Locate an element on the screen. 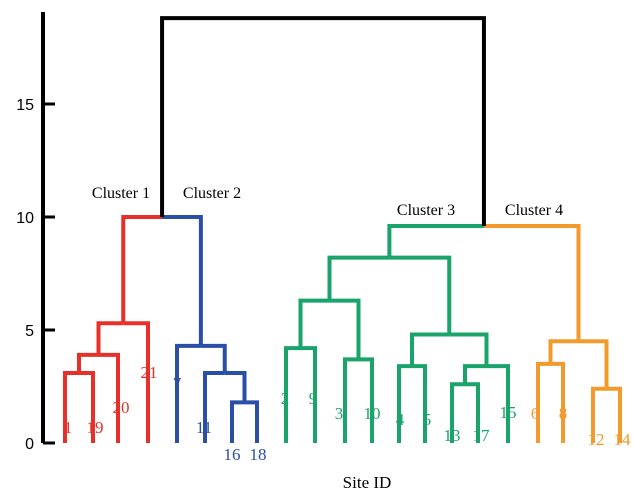  link-8-left is located at coordinates (351, 400).